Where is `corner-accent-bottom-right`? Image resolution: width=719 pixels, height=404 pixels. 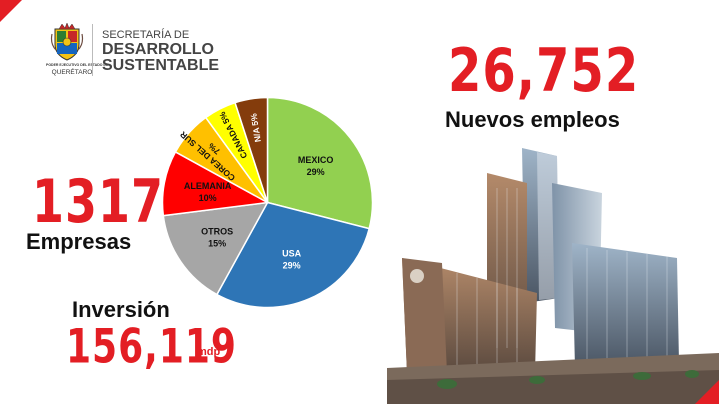 corner-accent-bottom-right is located at coordinates (707, 392).